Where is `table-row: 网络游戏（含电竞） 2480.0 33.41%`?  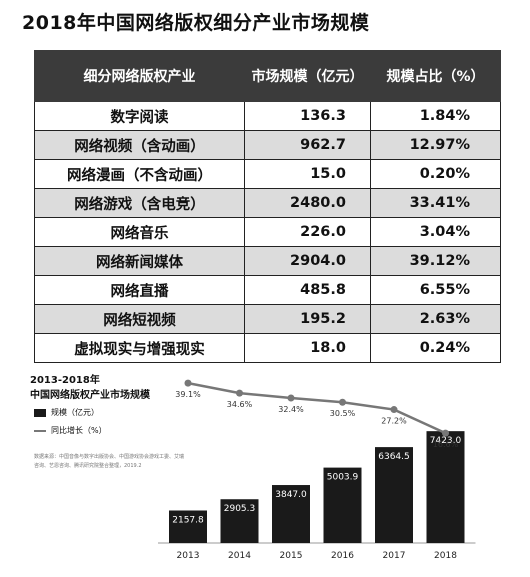 table-row: 网络游戏（含电竞） 2480.0 33.41% is located at coordinates (267, 203).